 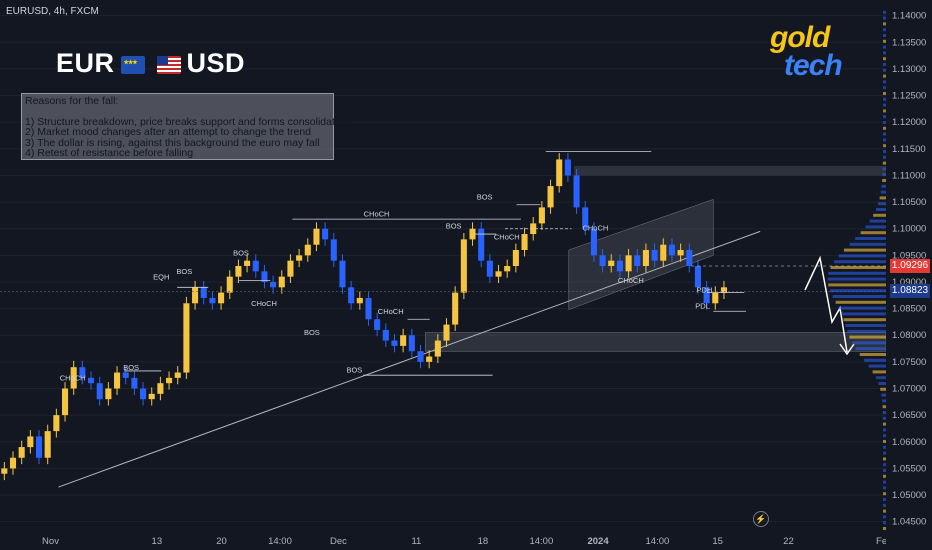 I want to click on price-tick-label: 1.06500, so click(x=909, y=415).